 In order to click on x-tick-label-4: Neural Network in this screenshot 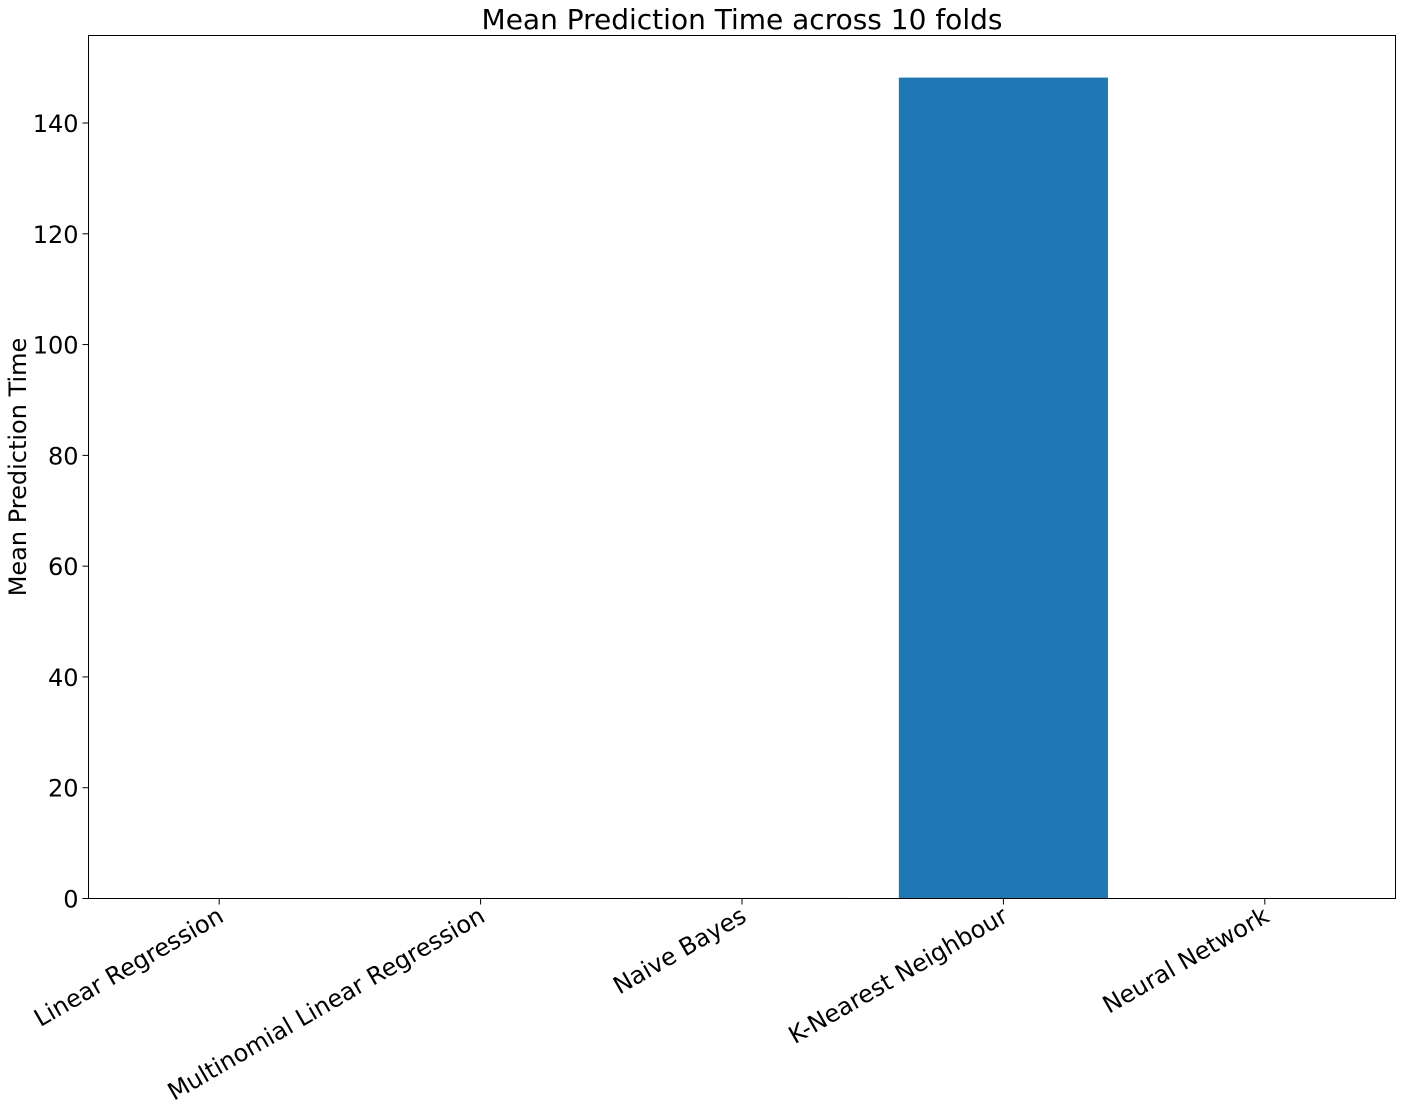, I will do `click(1186, 960)`.